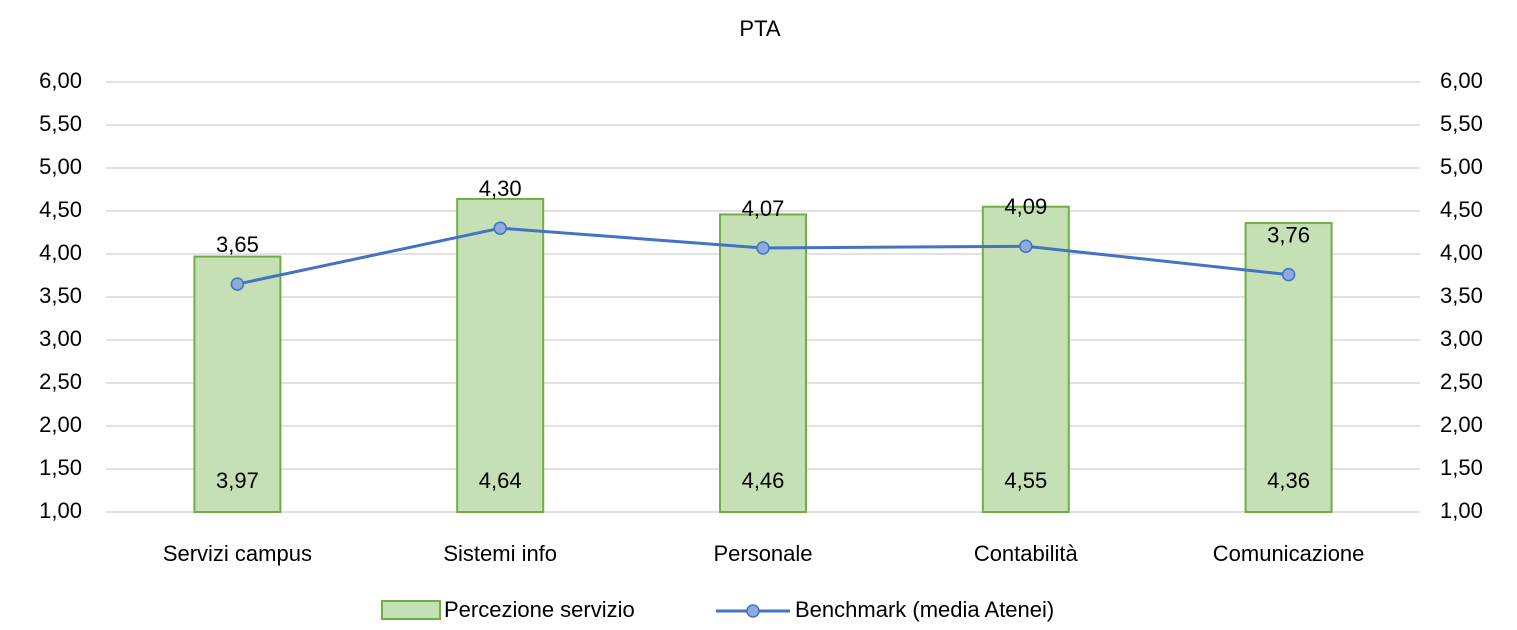  What do you see at coordinates (753, 611) in the screenshot?
I see `legend-marker` at bounding box center [753, 611].